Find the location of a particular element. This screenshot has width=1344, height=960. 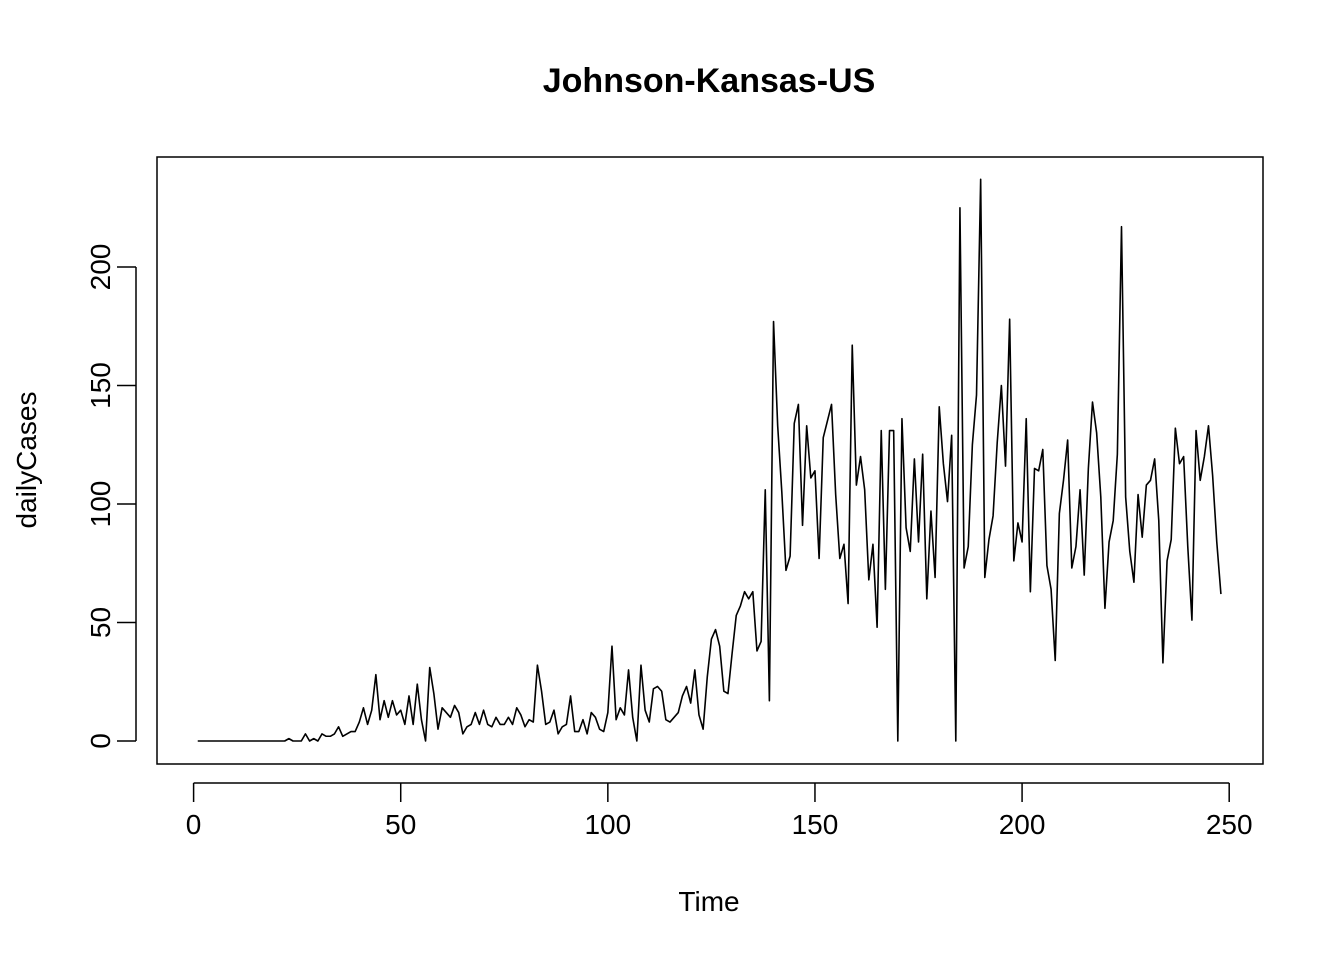

chart-title: Johnson-Kansas-US is located at coordinates (709, 81).